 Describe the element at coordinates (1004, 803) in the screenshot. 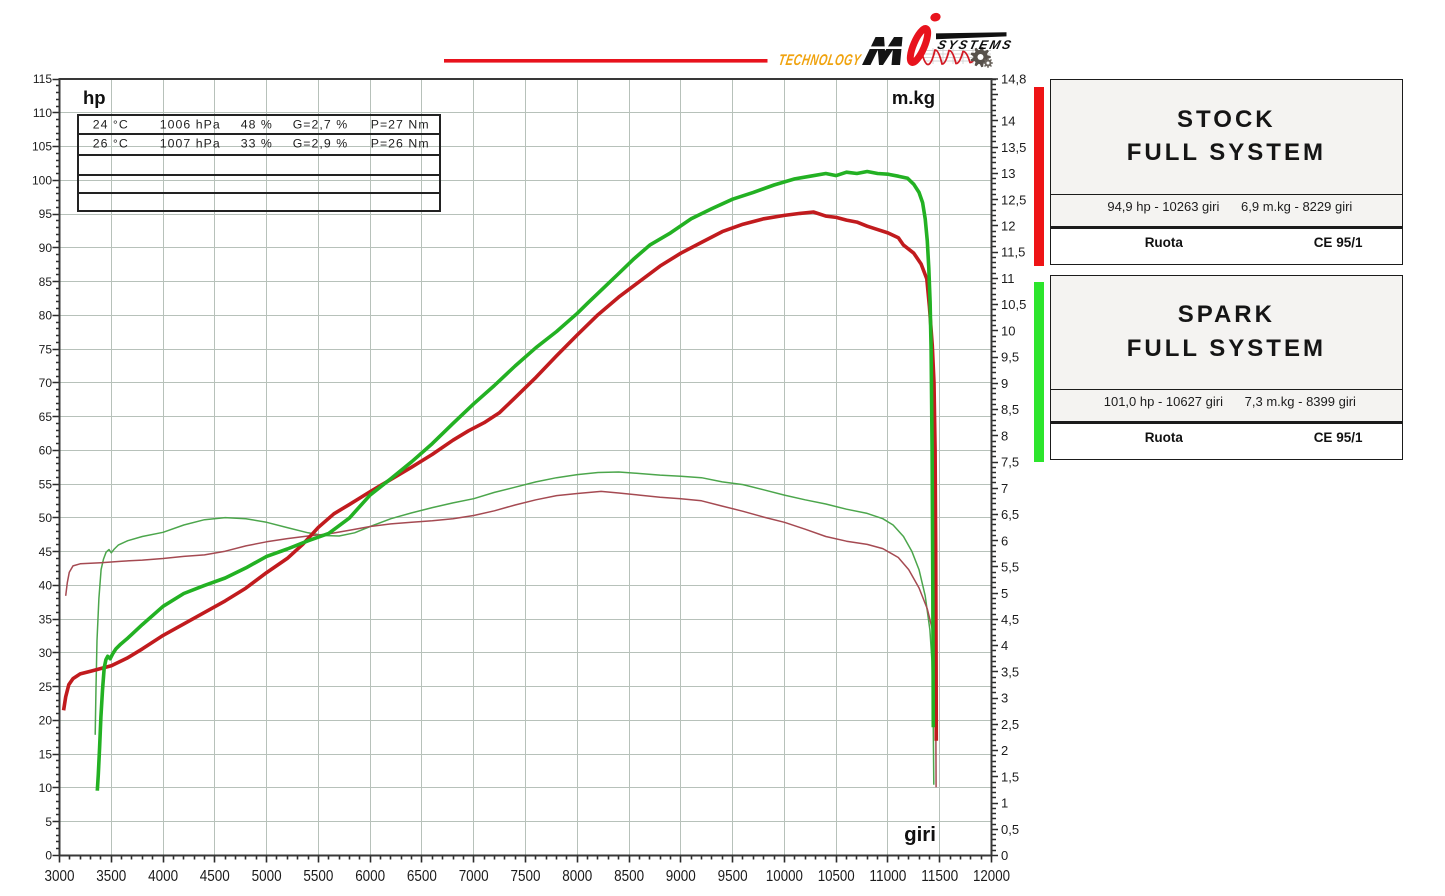

I see `svg-text: 1` at that location.